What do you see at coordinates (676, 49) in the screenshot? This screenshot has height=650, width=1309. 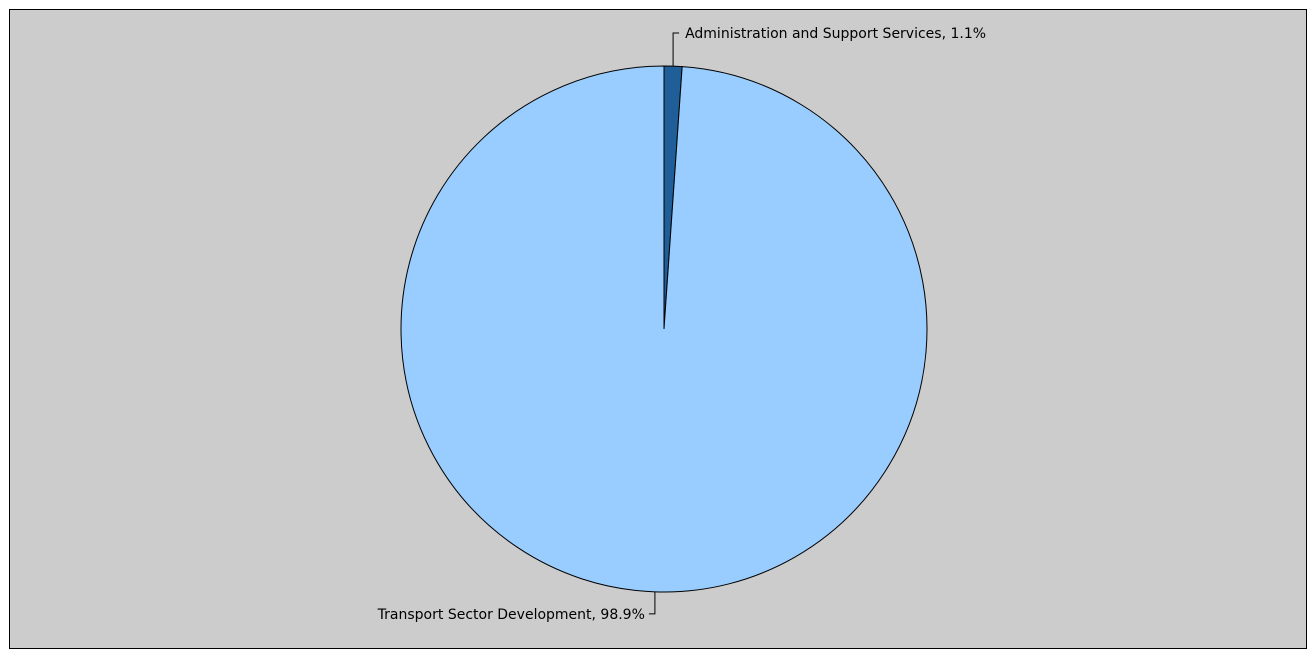 I see `leader-line-administration` at bounding box center [676, 49].